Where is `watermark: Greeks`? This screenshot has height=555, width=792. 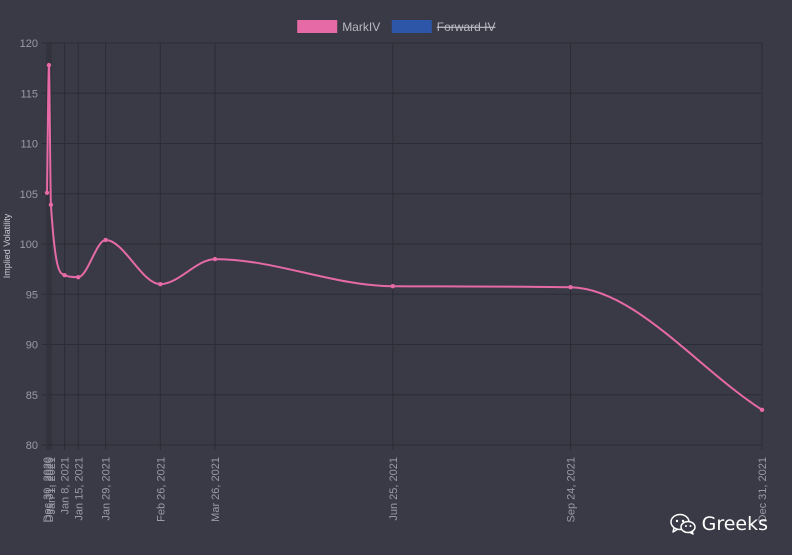 watermark: Greeks is located at coordinates (718, 524).